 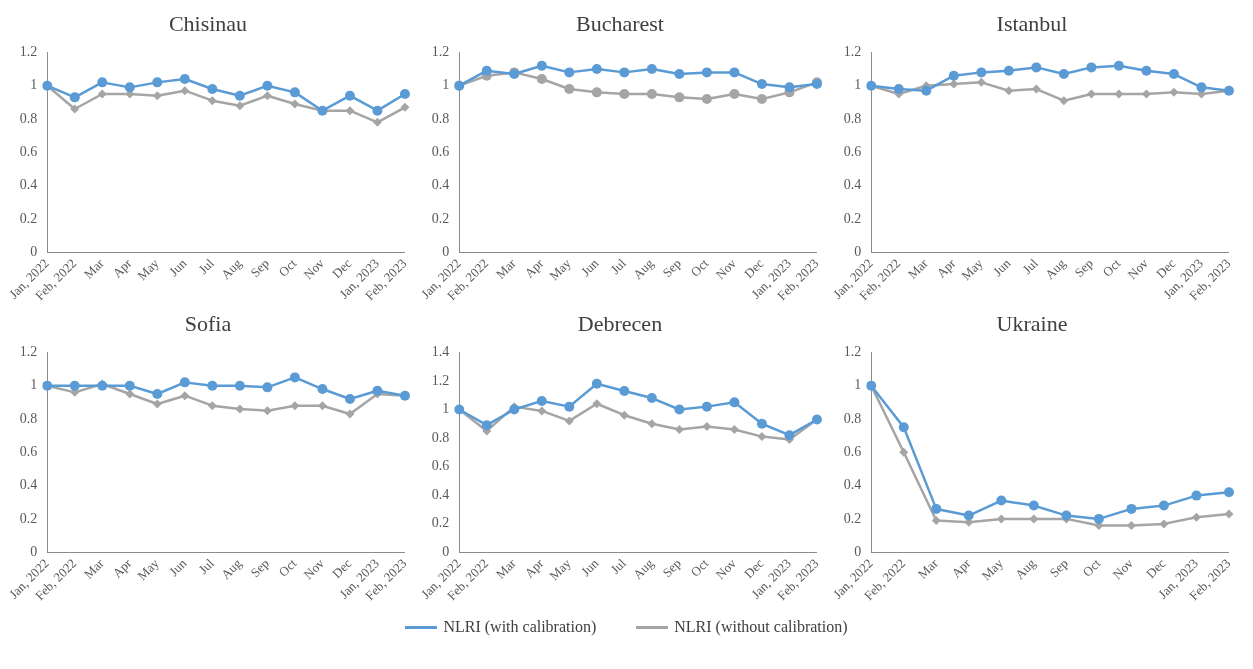 What do you see at coordinates (208, 23) in the screenshot?
I see `chart-title: Chisinau` at bounding box center [208, 23].